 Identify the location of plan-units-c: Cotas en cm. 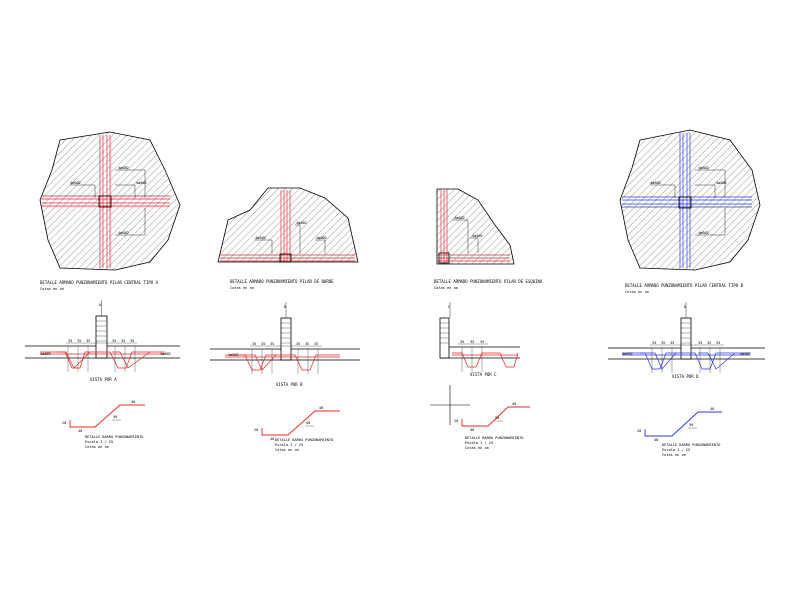
(446, 288).